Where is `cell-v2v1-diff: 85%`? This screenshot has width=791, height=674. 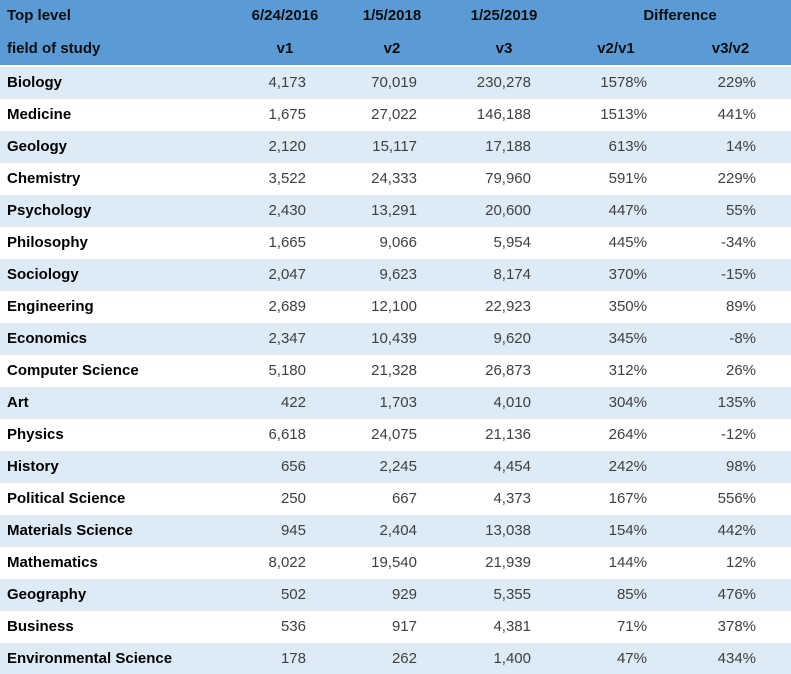
cell-v2v1-diff: 85% is located at coordinates (631, 594).